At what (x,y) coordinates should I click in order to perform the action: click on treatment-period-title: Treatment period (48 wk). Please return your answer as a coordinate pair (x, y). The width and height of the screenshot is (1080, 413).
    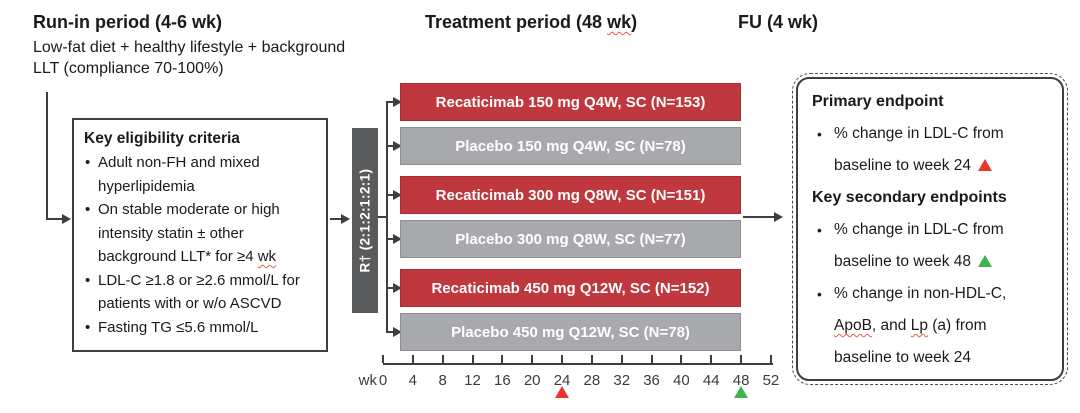
    Looking at the image, I should click on (531, 22).